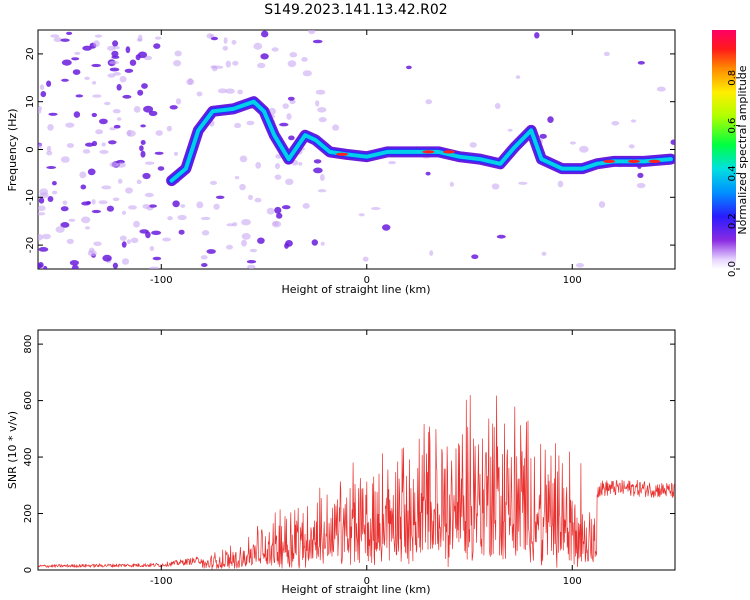  I want to click on colorbar-gradient, so click(724, 149).